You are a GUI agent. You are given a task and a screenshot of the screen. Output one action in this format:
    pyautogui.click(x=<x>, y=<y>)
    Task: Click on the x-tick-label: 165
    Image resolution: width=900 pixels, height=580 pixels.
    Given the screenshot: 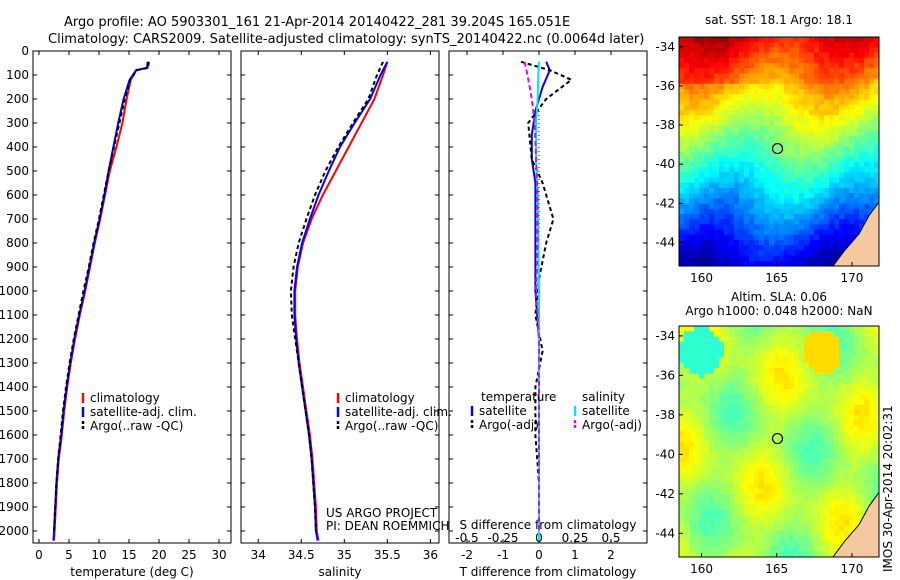 What is the action you would take?
    pyautogui.click(x=776, y=569)
    